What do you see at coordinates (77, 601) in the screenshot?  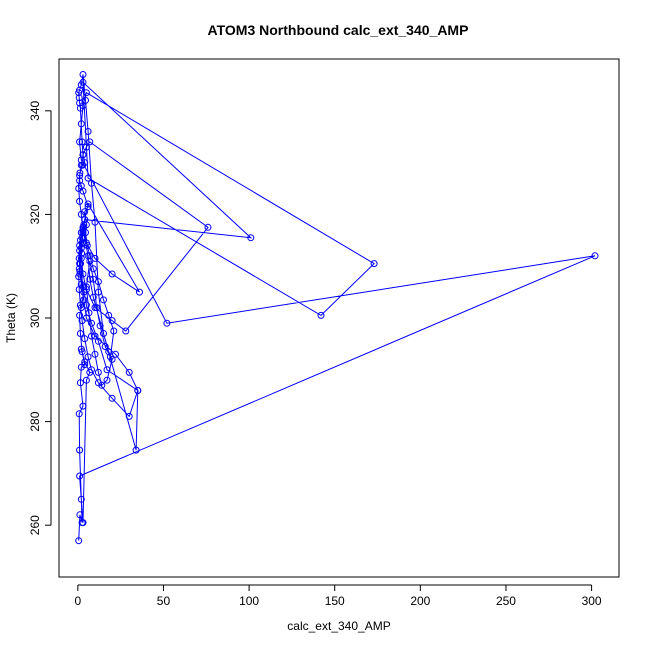 I see `x-tick-label: 0` at bounding box center [77, 601].